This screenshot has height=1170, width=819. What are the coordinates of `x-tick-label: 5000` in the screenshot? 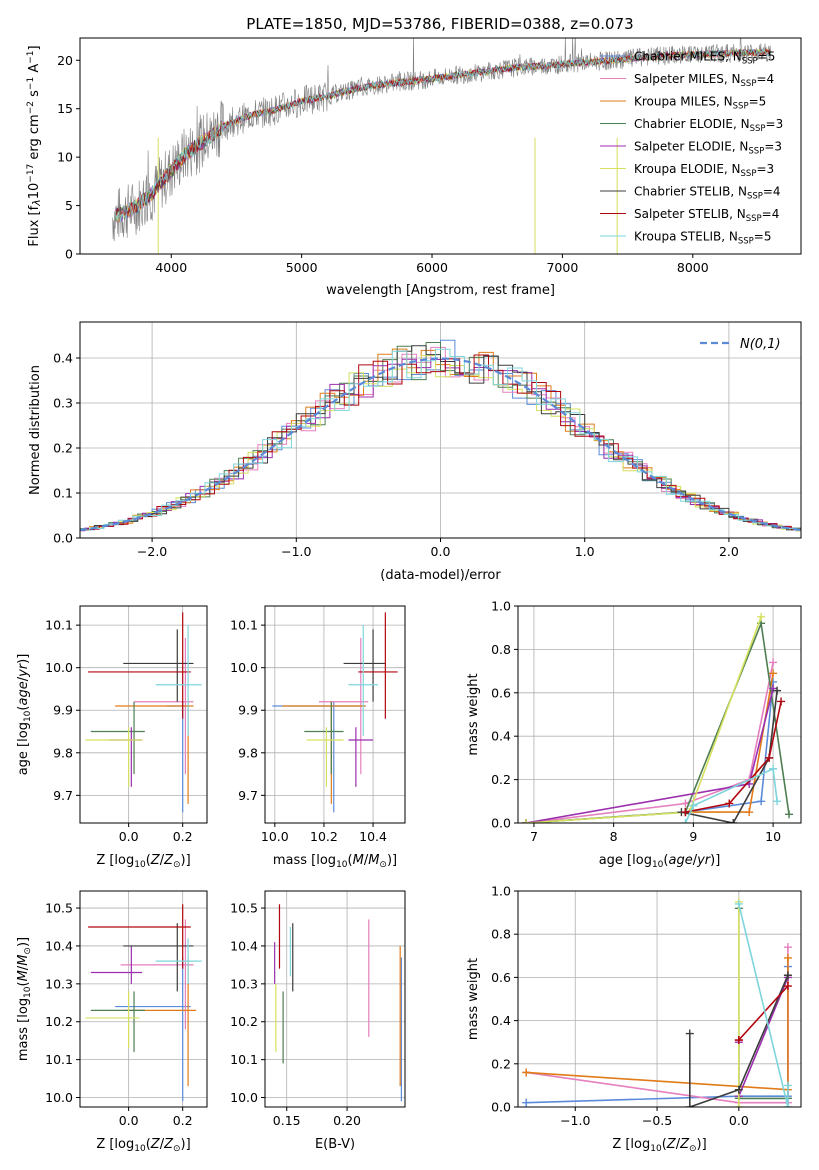 It's located at (302, 267).